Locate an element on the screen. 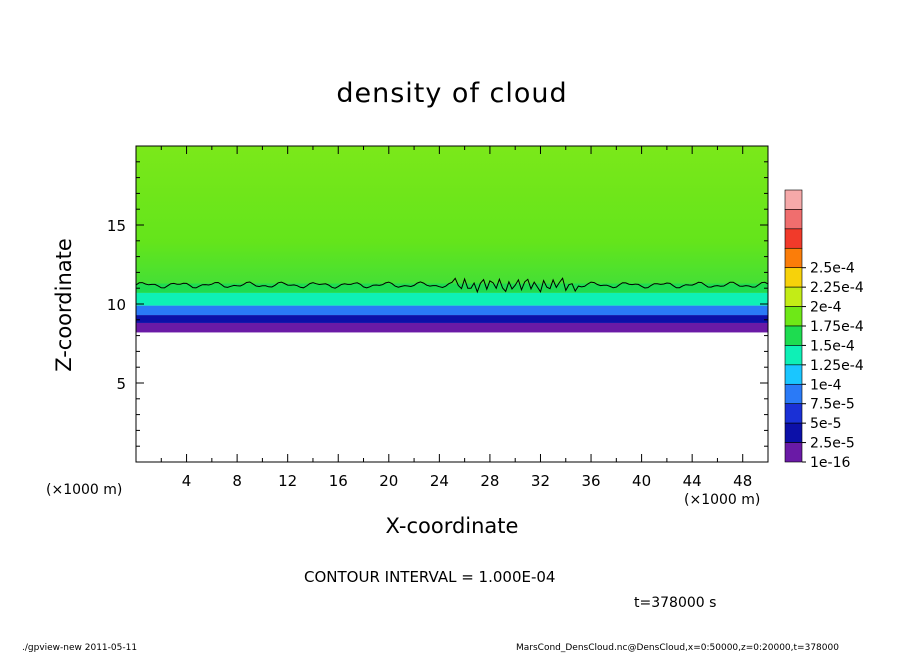  contour-line is located at coordinates (452, 285).